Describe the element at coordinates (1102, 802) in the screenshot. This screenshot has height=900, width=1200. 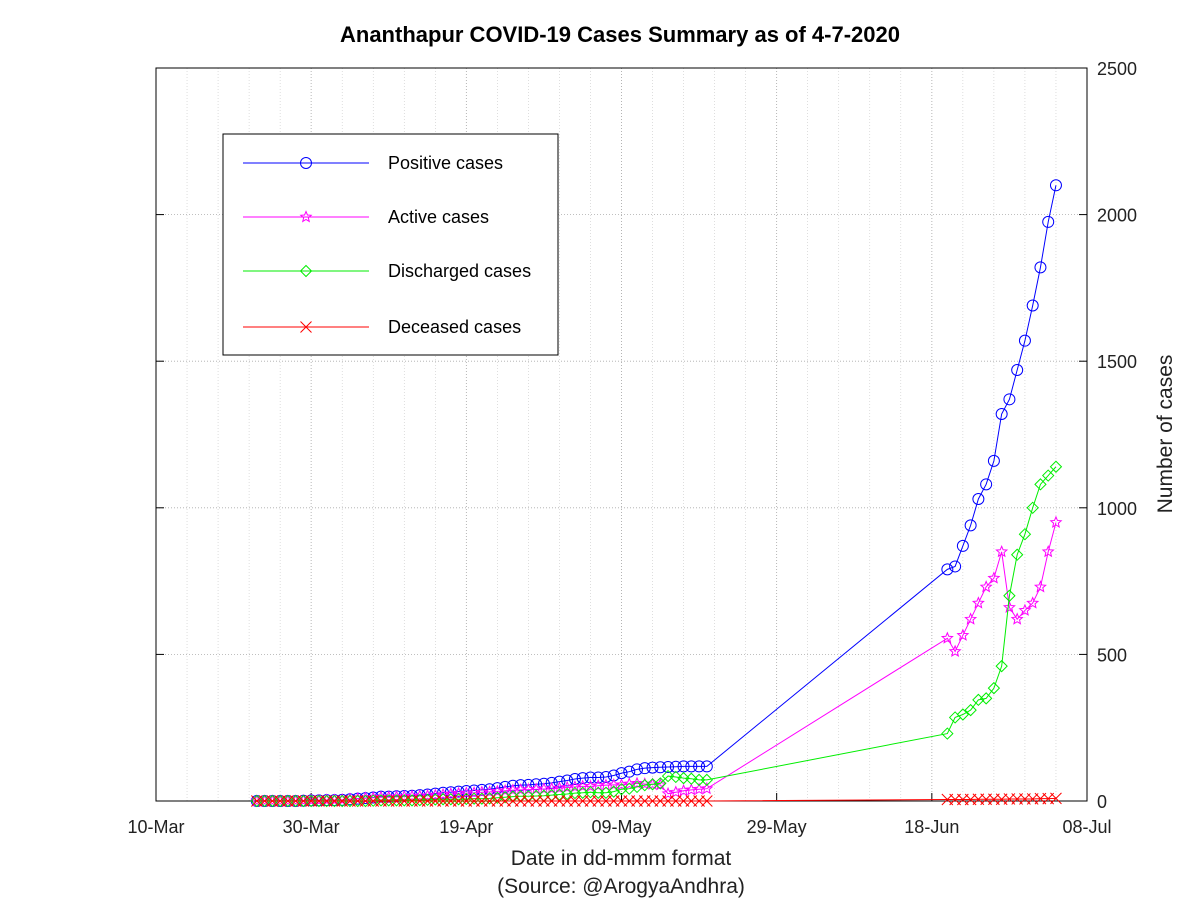
I see `y-tick-label: 0` at that location.